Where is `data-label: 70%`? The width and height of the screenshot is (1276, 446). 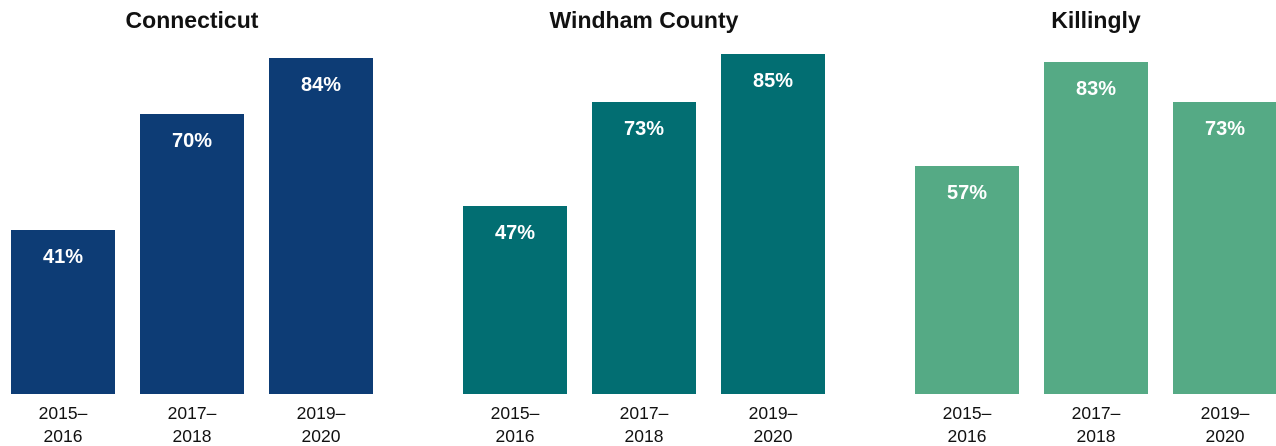 data-label: 70% is located at coordinates (192, 141).